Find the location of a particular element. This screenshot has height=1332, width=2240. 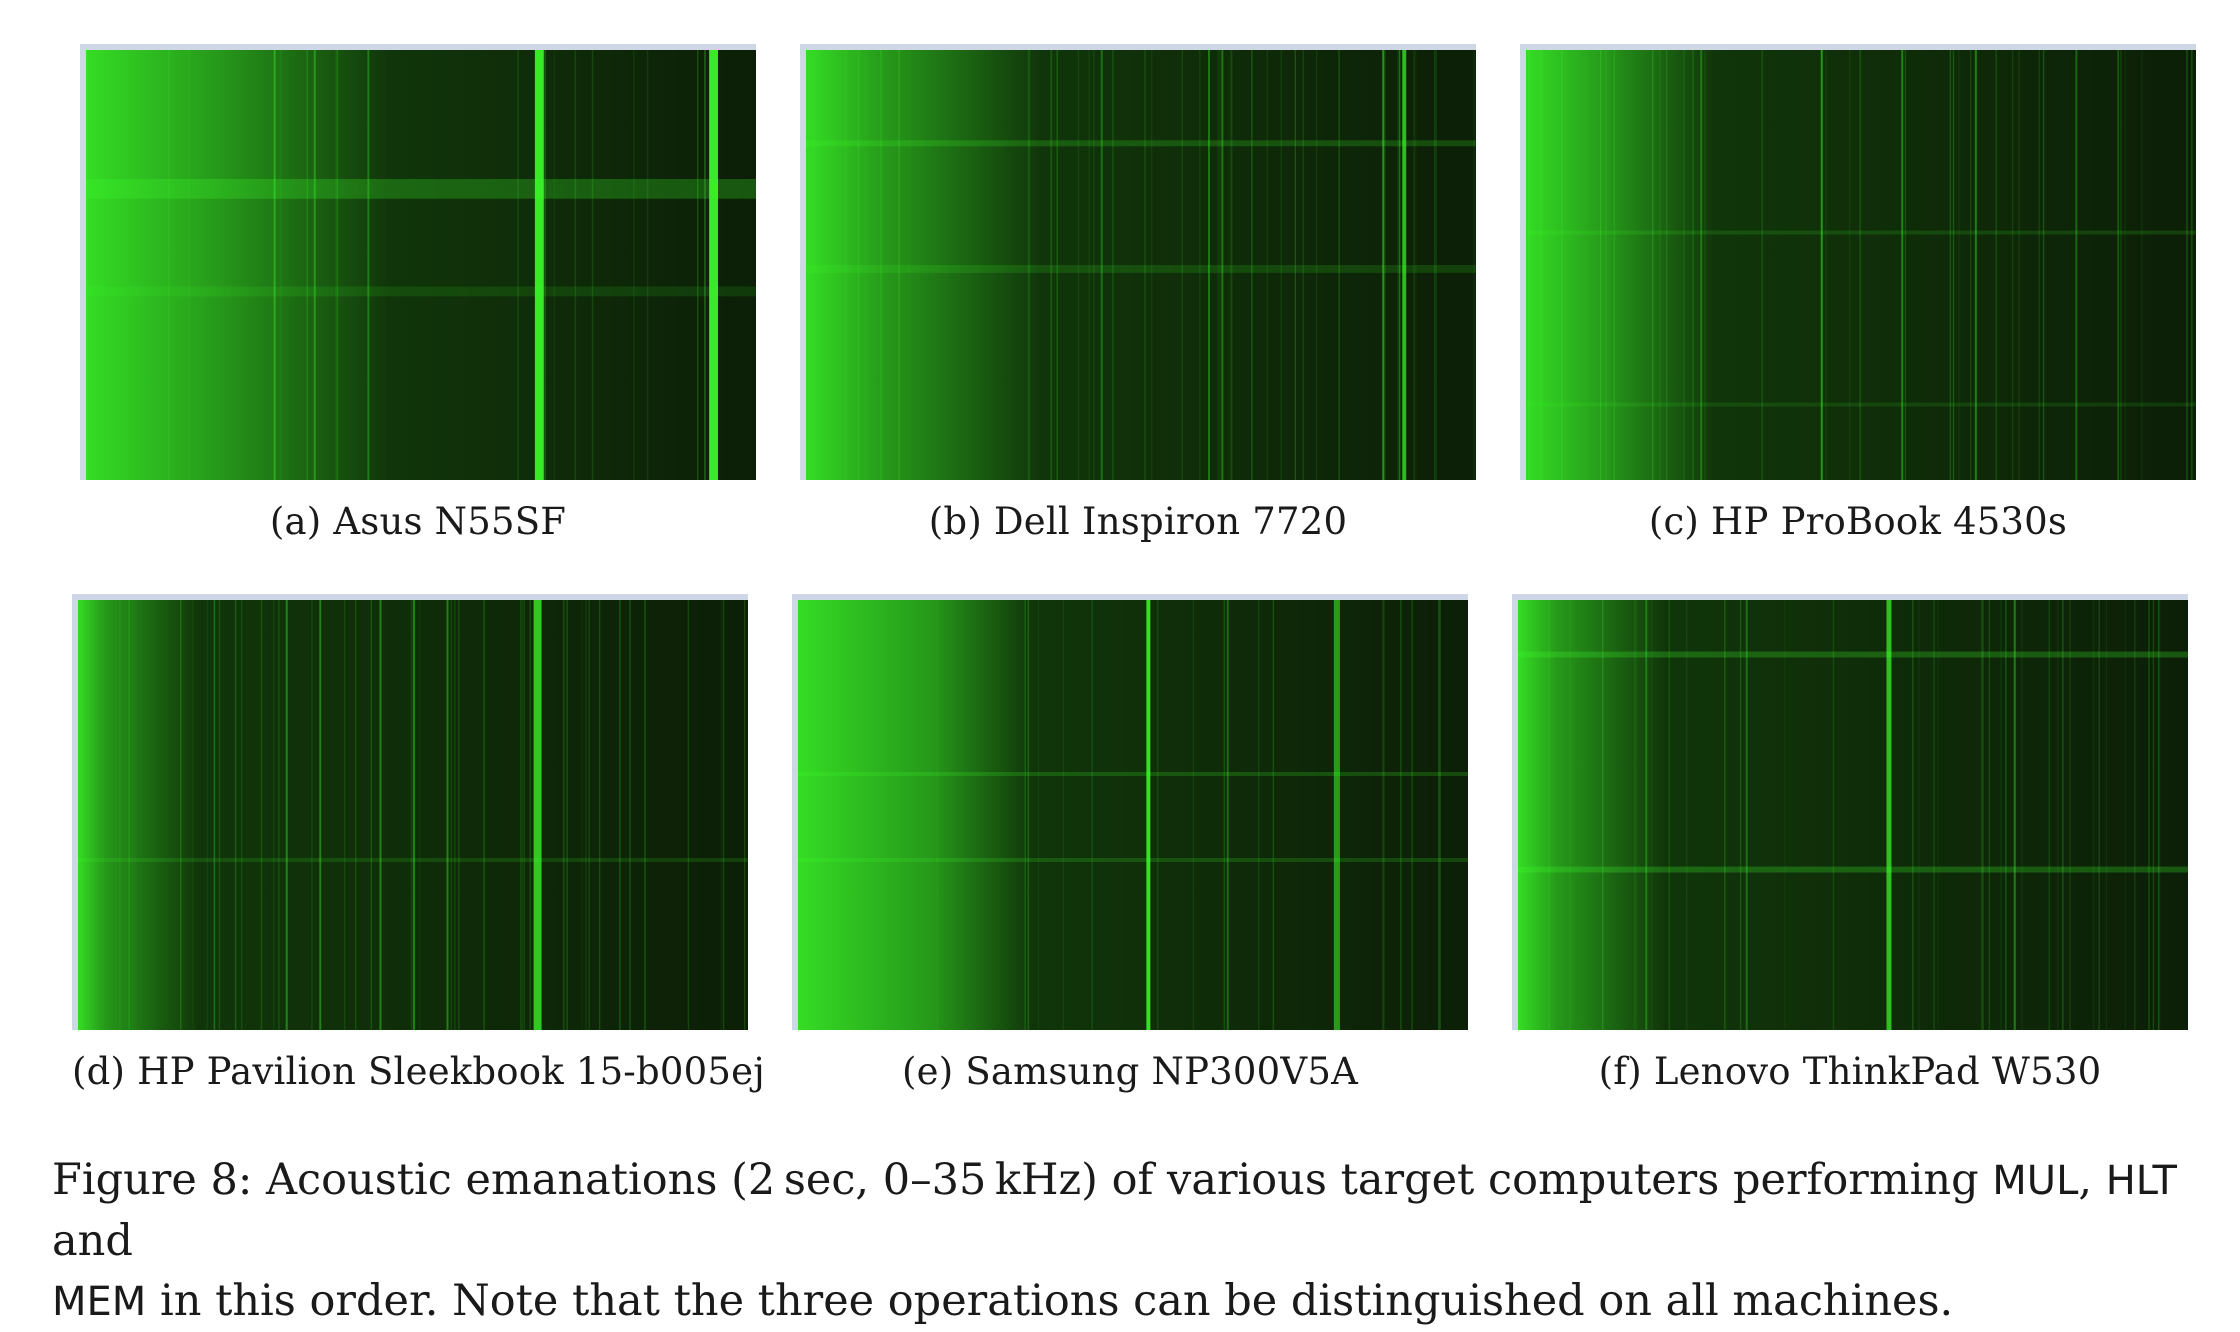

subcaption-c: (c) HP ProBook 4530s is located at coordinates (1858, 521).